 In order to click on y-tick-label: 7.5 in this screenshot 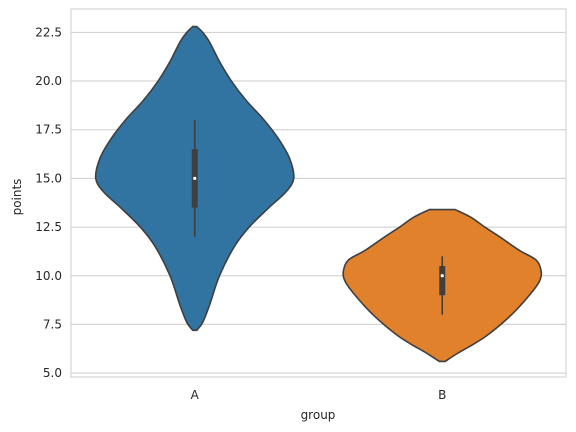, I will do `click(52, 324)`.